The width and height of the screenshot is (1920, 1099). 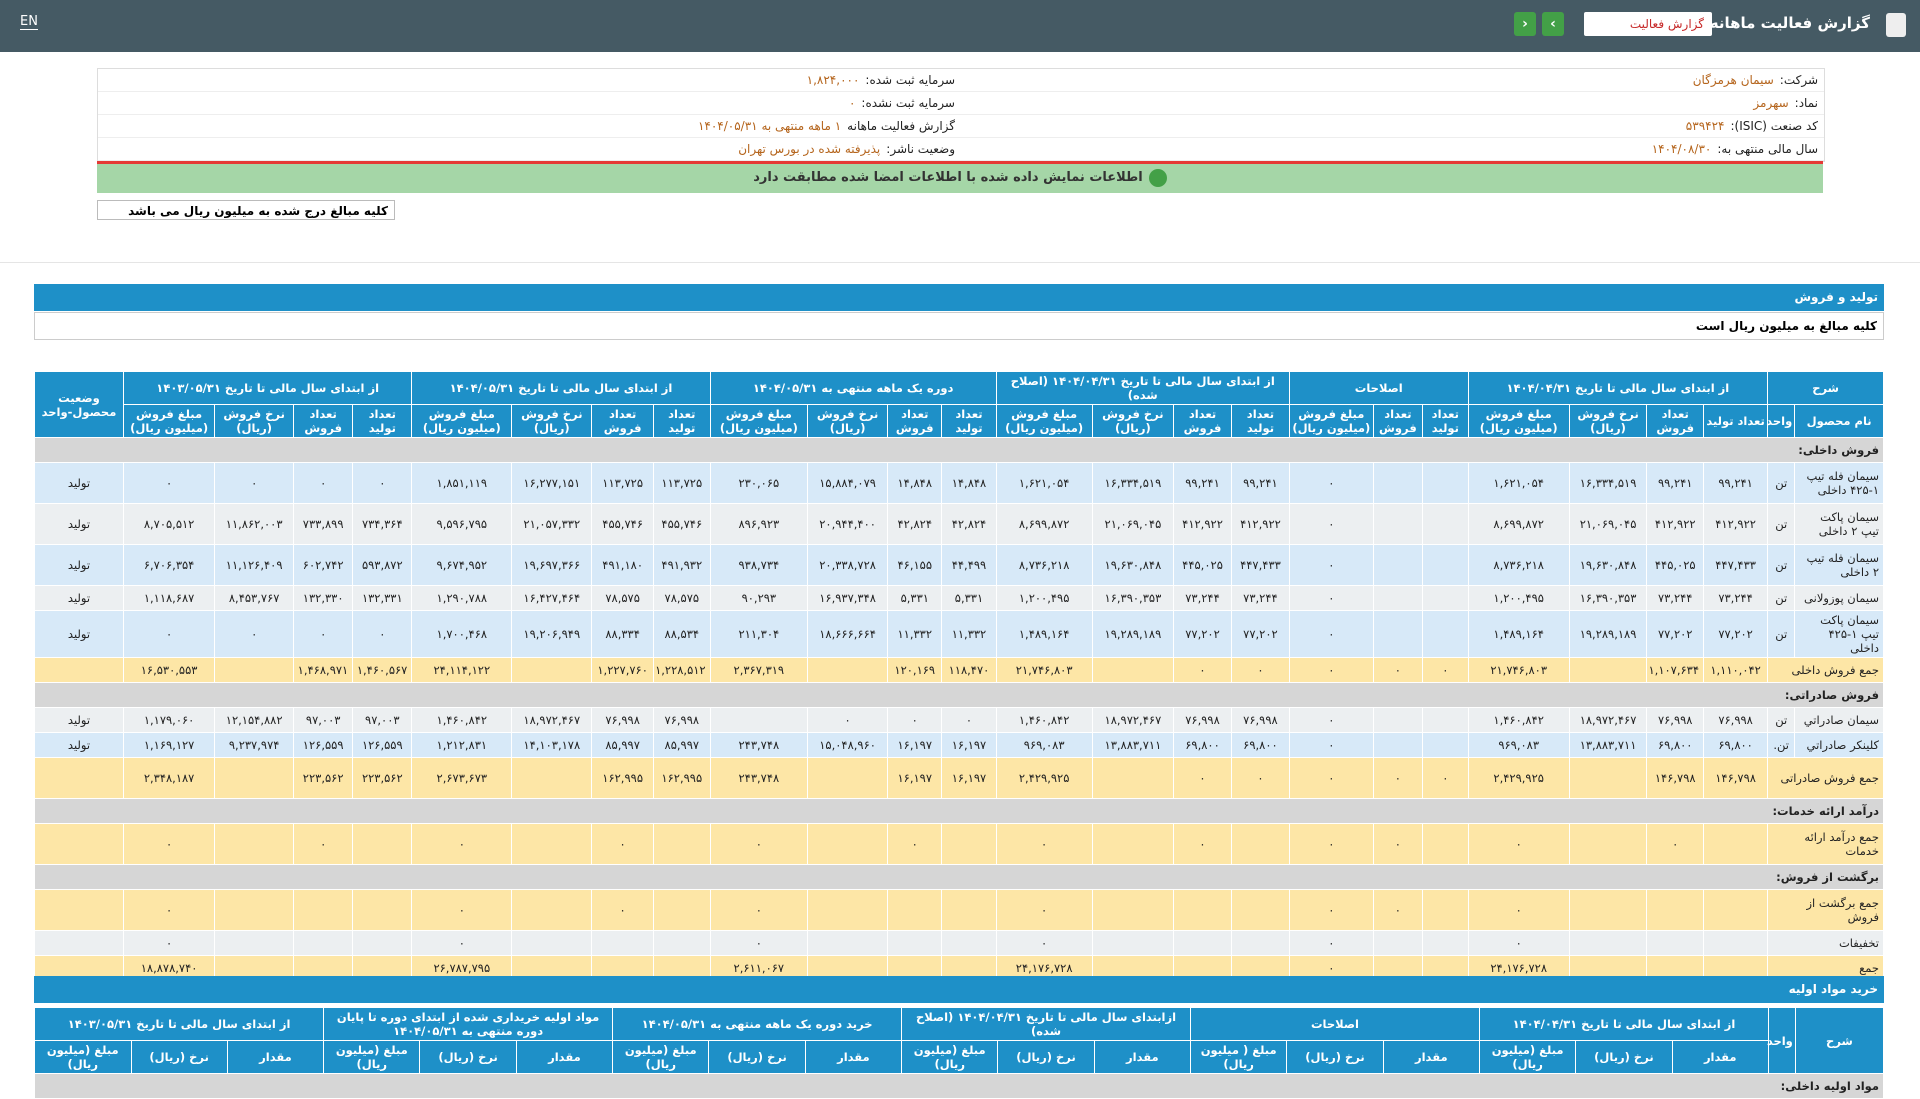 I want to click on cell: ۴۱۲,۹۲۲, so click(x=1736, y=524).